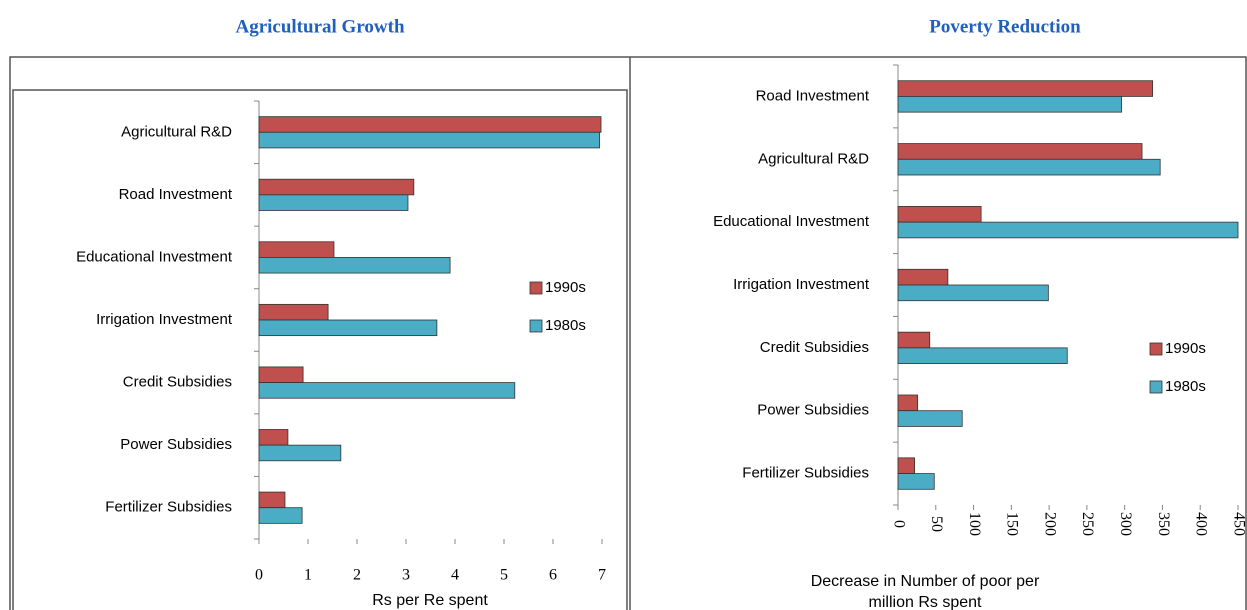  What do you see at coordinates (936, 524) in the screenshot?
I see `x-tick-label: 50` at bounding box center [936, 524].